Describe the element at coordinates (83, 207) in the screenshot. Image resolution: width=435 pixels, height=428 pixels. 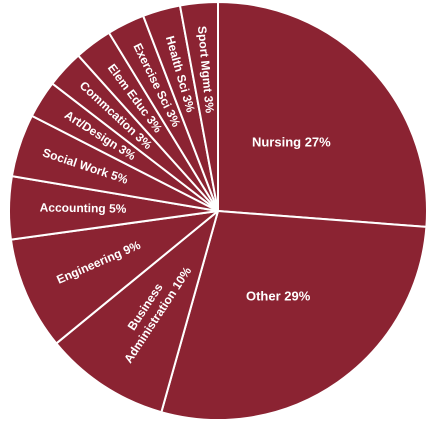
I see `pie-label-accounting: Accounting 5%` at that location.